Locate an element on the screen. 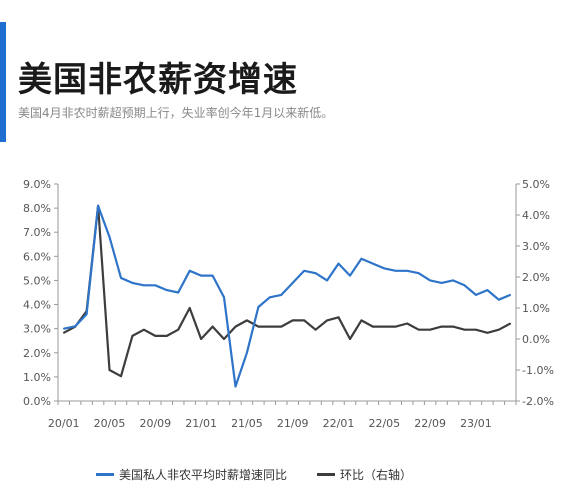 The image size is (565, 500). y-right-tick-label: 4.0% is located at coordinates (536, 215).